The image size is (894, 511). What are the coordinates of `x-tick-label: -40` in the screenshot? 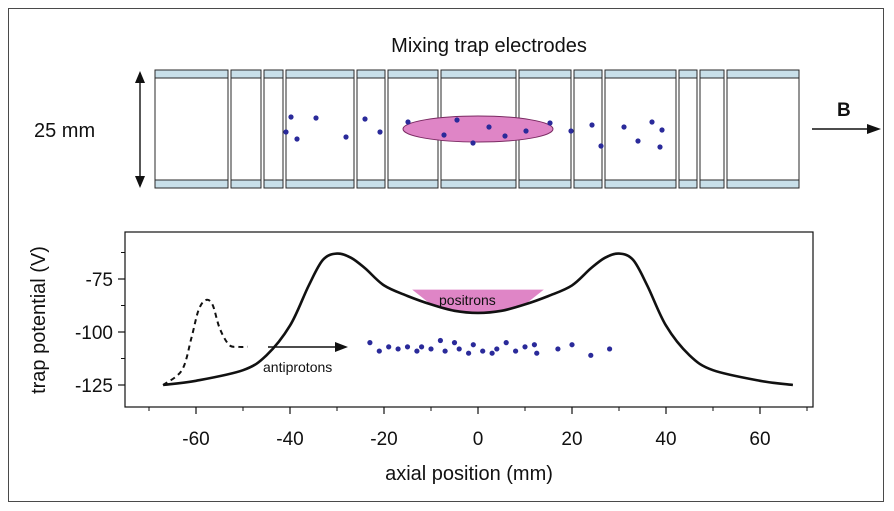 It's located at (289, 439).